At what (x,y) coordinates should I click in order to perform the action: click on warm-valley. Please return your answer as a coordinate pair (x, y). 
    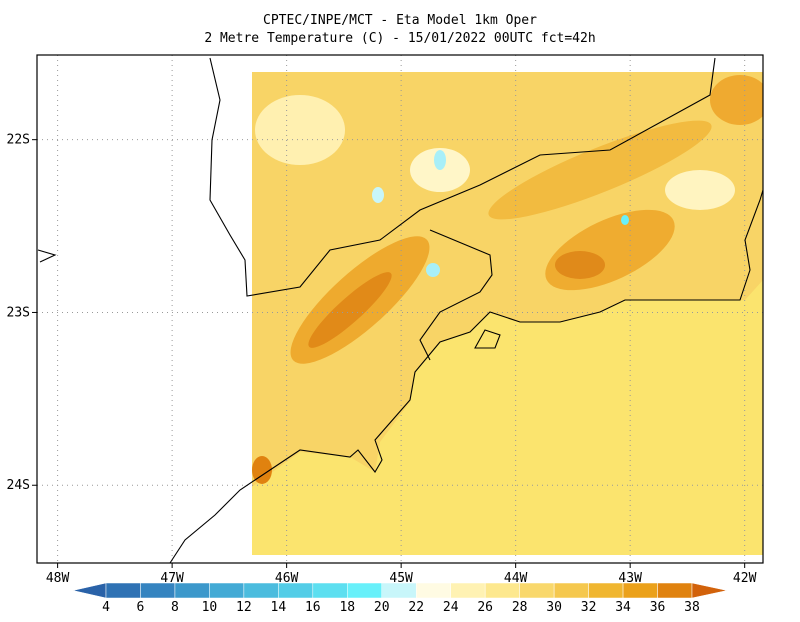
    Looking at the image, I should click on (600, 170).